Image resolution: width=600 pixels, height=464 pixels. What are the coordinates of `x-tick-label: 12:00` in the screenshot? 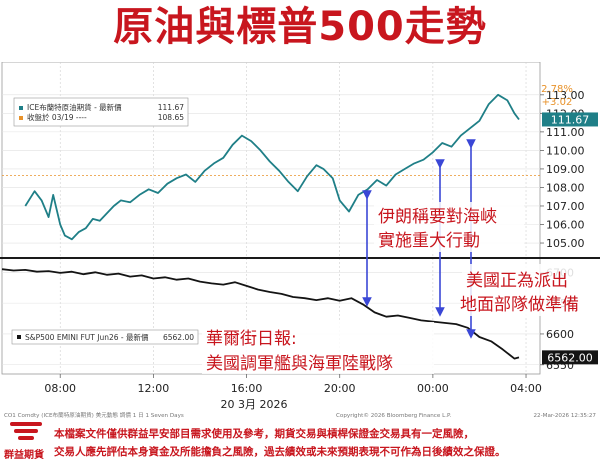 It's located at (154, 388).